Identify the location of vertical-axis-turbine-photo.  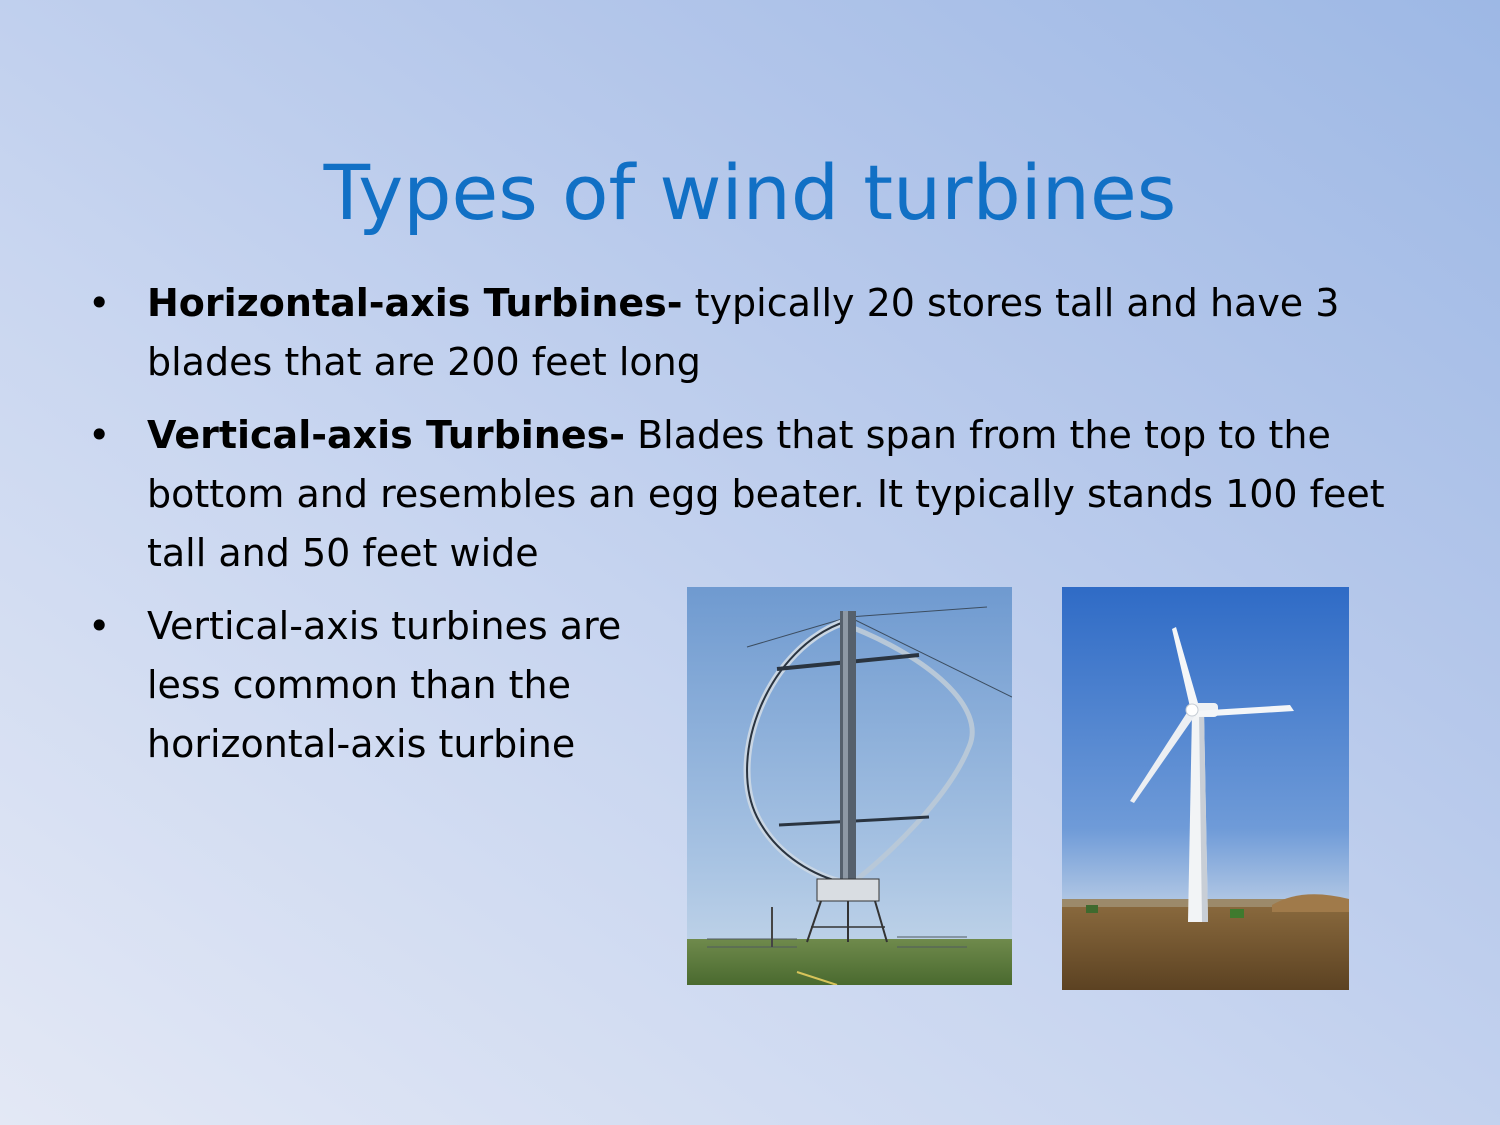
(849, 786).